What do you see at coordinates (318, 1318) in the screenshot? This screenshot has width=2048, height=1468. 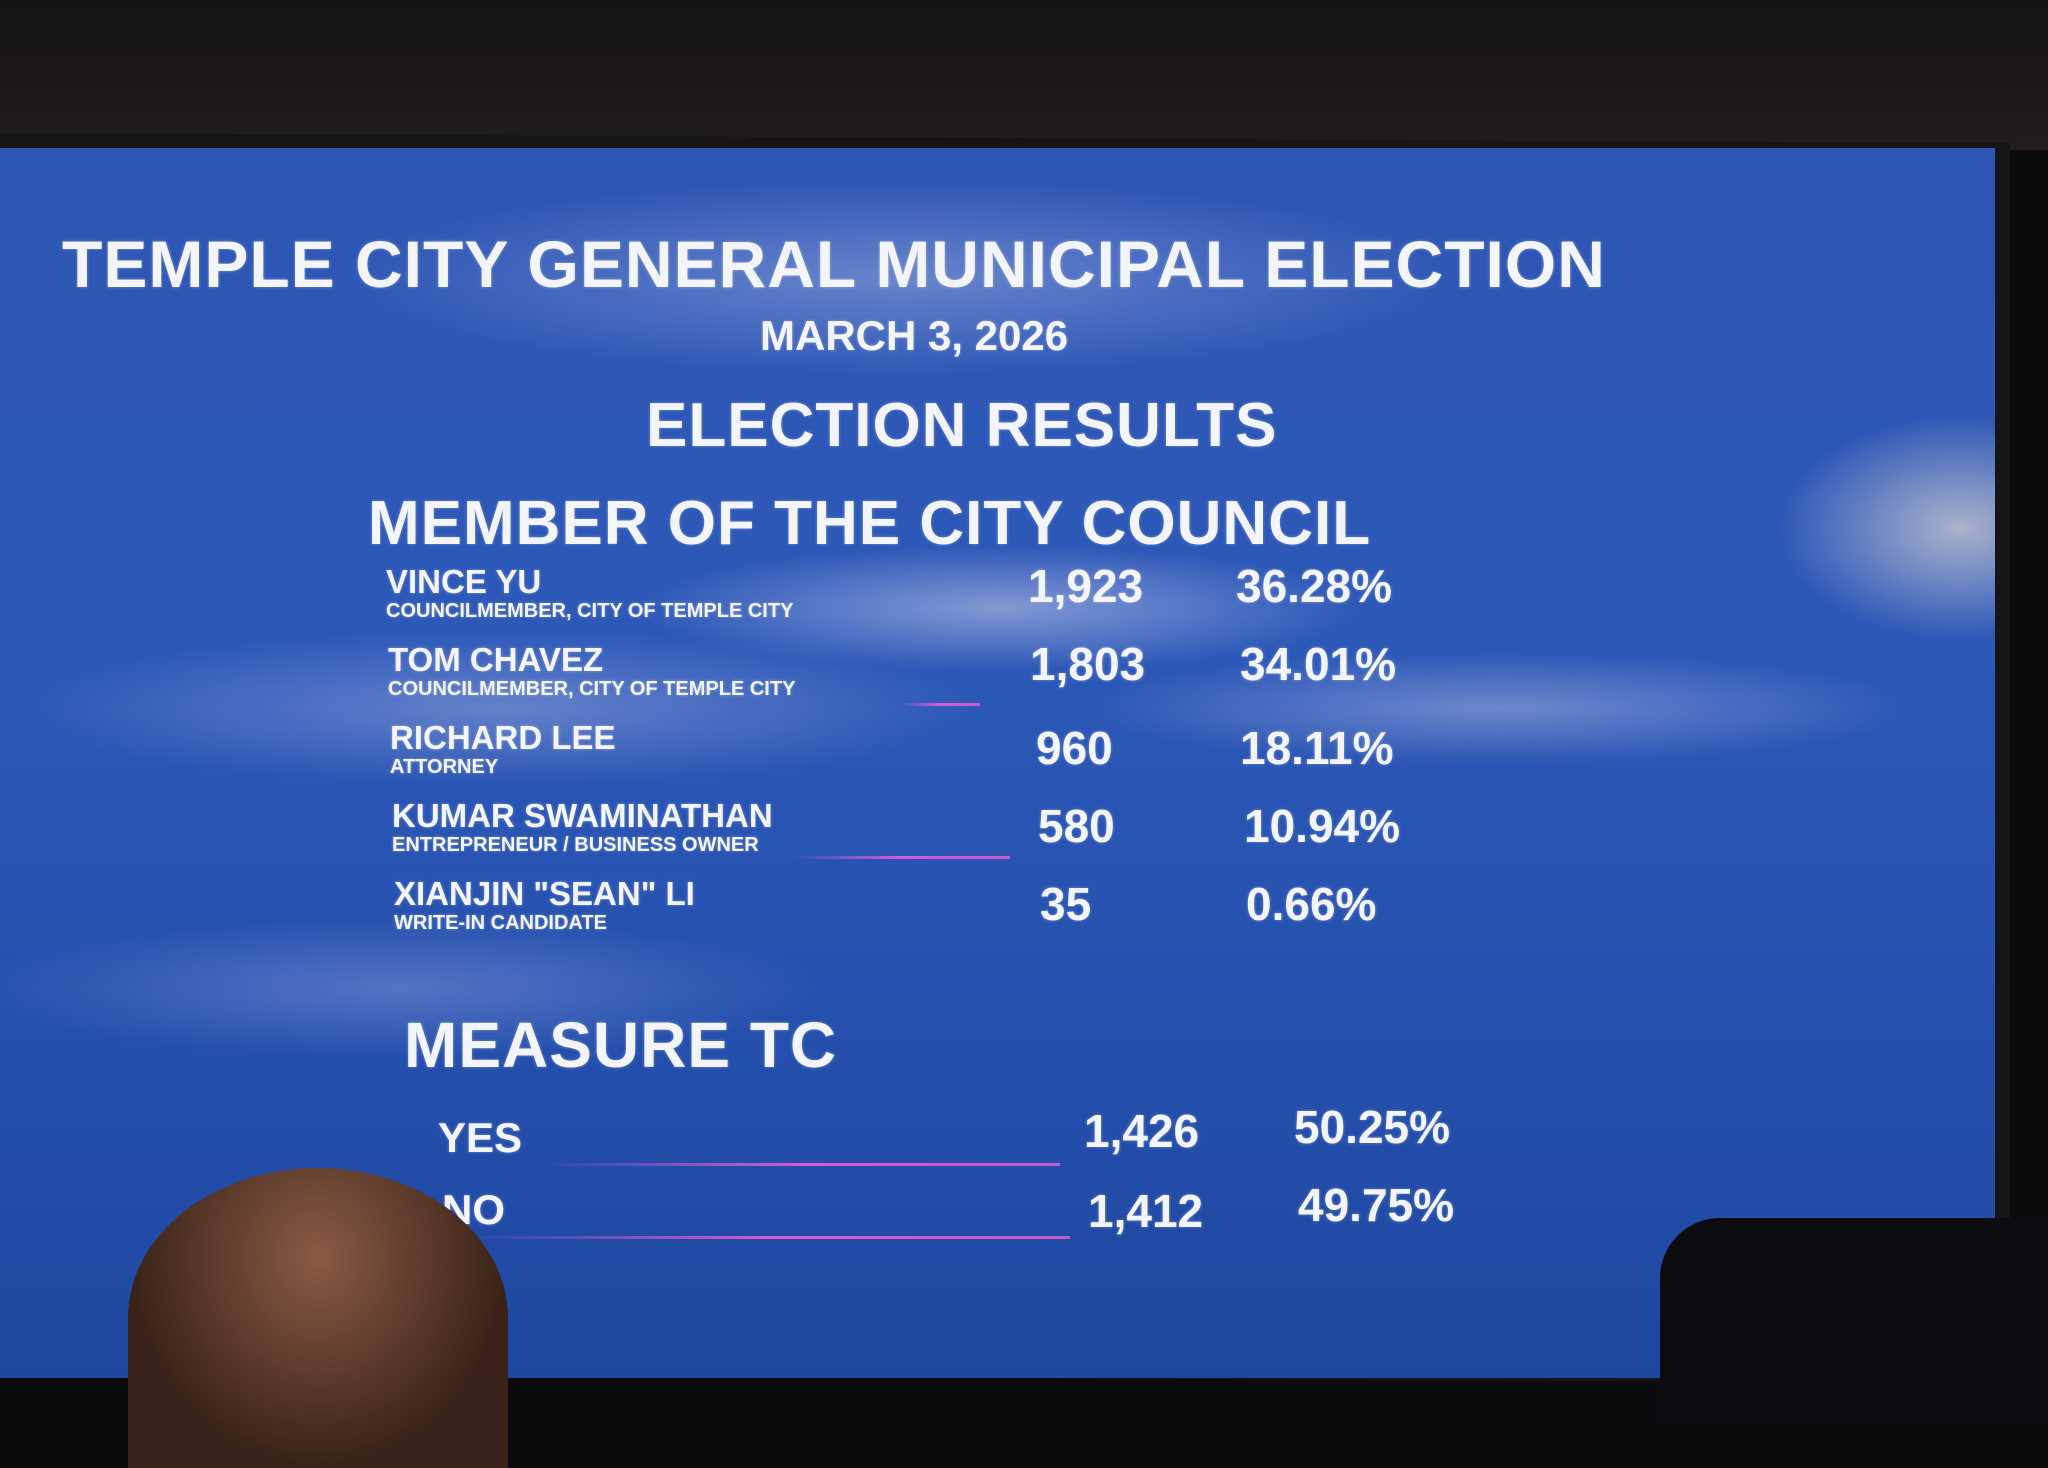 I see `audience-head` at bounding box center [318, 1318].